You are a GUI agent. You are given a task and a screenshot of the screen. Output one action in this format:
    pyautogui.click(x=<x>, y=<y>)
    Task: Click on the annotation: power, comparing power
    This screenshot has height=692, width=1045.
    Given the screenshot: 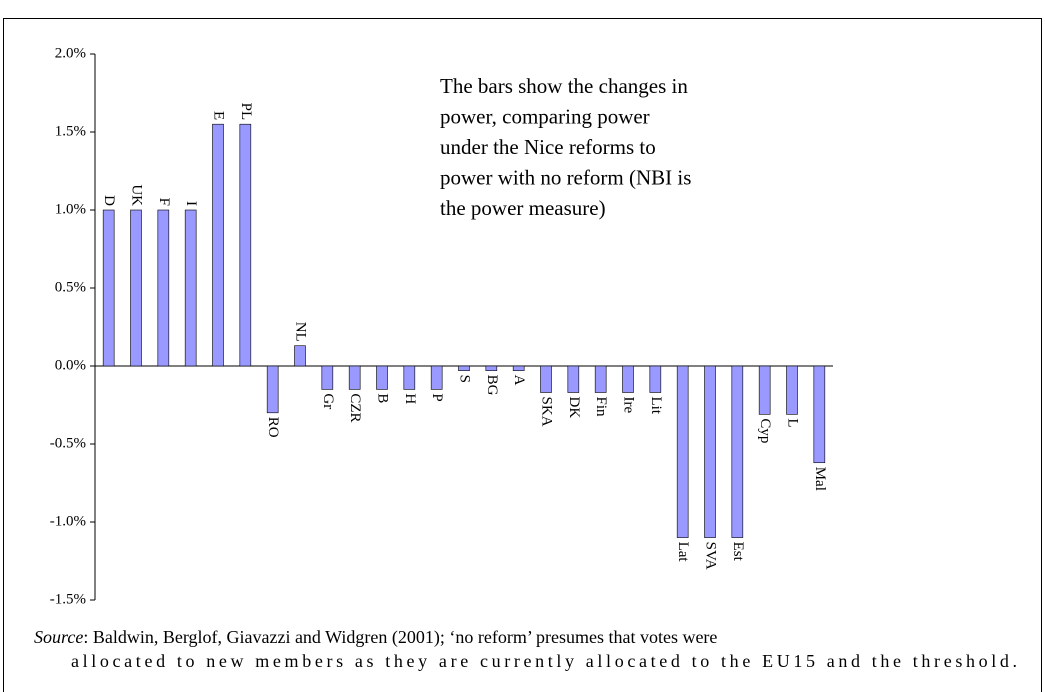 What is the action you would take?
    pyautogui.click(x=545, y=117)
    